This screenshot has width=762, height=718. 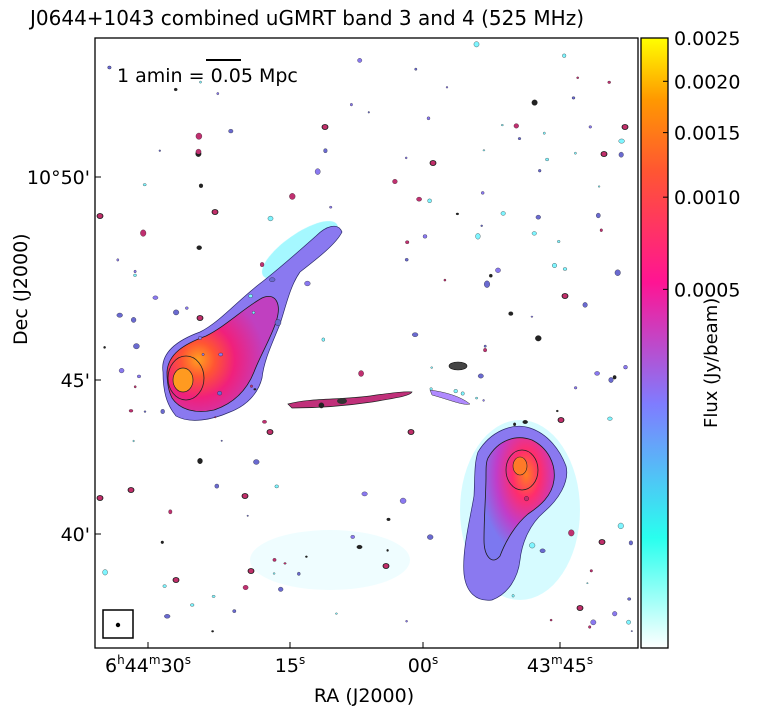 What do you see at coordinates (707, 198) in the screenshot?
I see `colorbar-tick-label: 0.0010` at bounding box center [707, 198].